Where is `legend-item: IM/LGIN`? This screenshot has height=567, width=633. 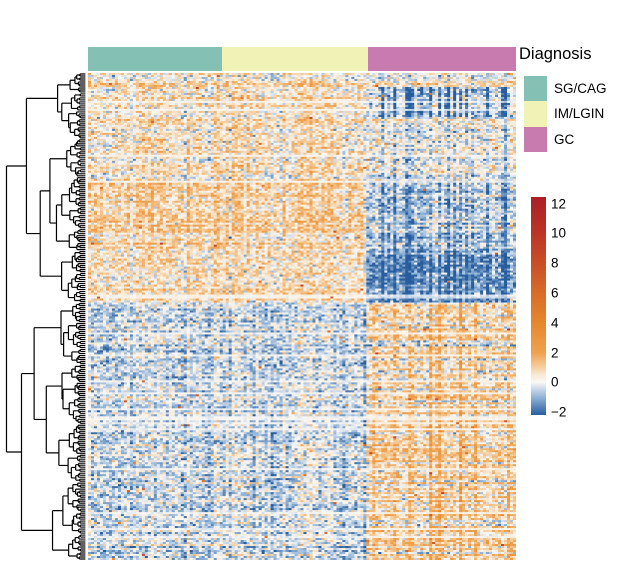
legend-item: IM/LGIN is located at coordinates (565, 114).